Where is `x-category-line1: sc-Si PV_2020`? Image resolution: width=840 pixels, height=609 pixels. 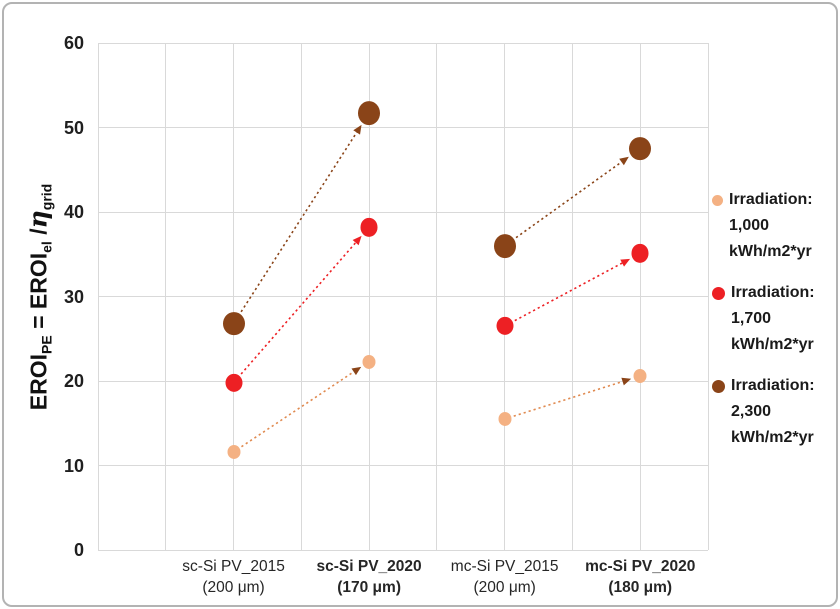
x-category-line1: sc-Si PV_2020 is located at coordinates (369, 566).